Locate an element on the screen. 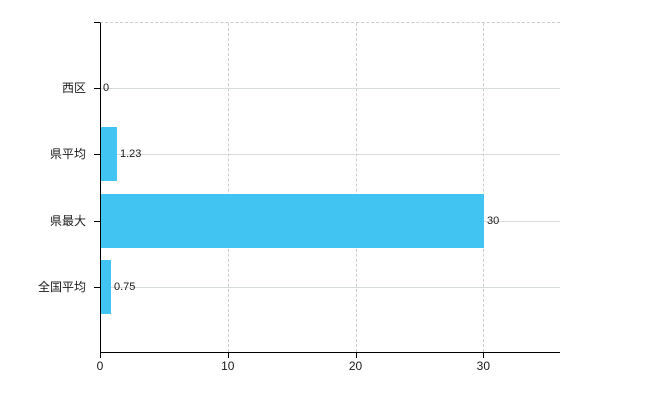 The height and width of the screenshot is (400, 650). x-axis-tick-label: 30 is located at coordinates (483, 366).